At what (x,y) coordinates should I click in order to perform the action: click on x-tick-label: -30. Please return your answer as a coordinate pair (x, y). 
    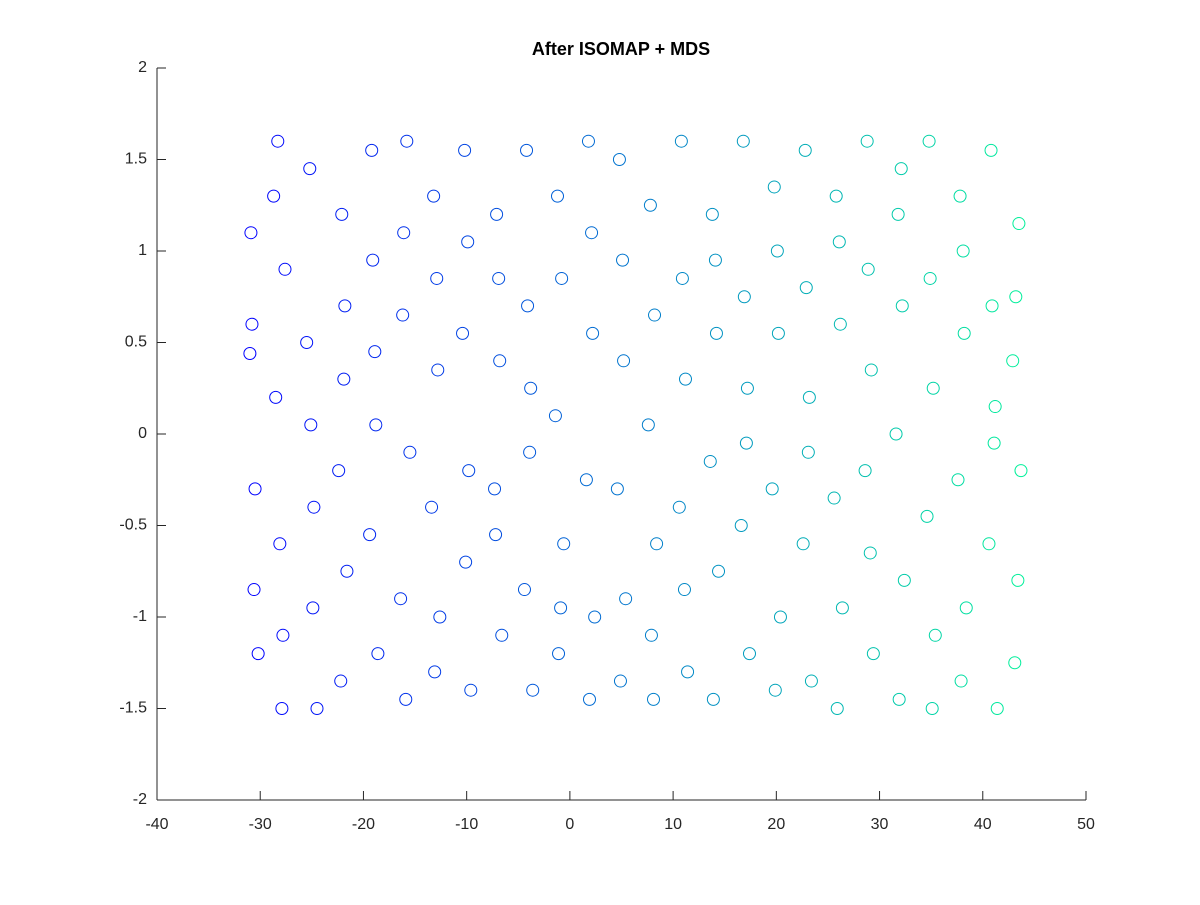
    Looking at the image, I should click on (260, 824).